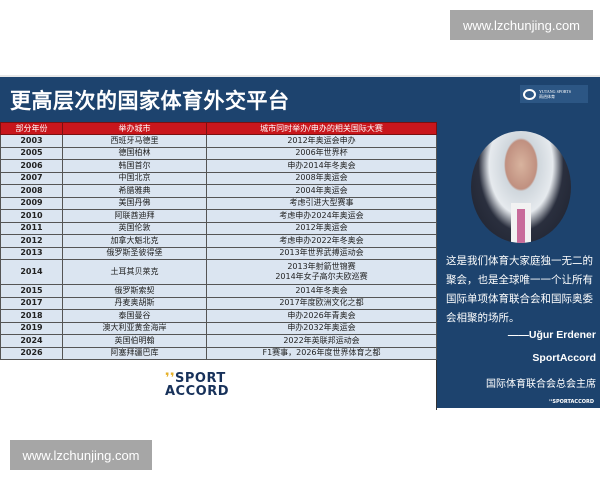 The image size is (600, 480). Describe the element at coordinates (321, 153) in the screenshot. I see `event-cell: 2006年世界杯` at that location.